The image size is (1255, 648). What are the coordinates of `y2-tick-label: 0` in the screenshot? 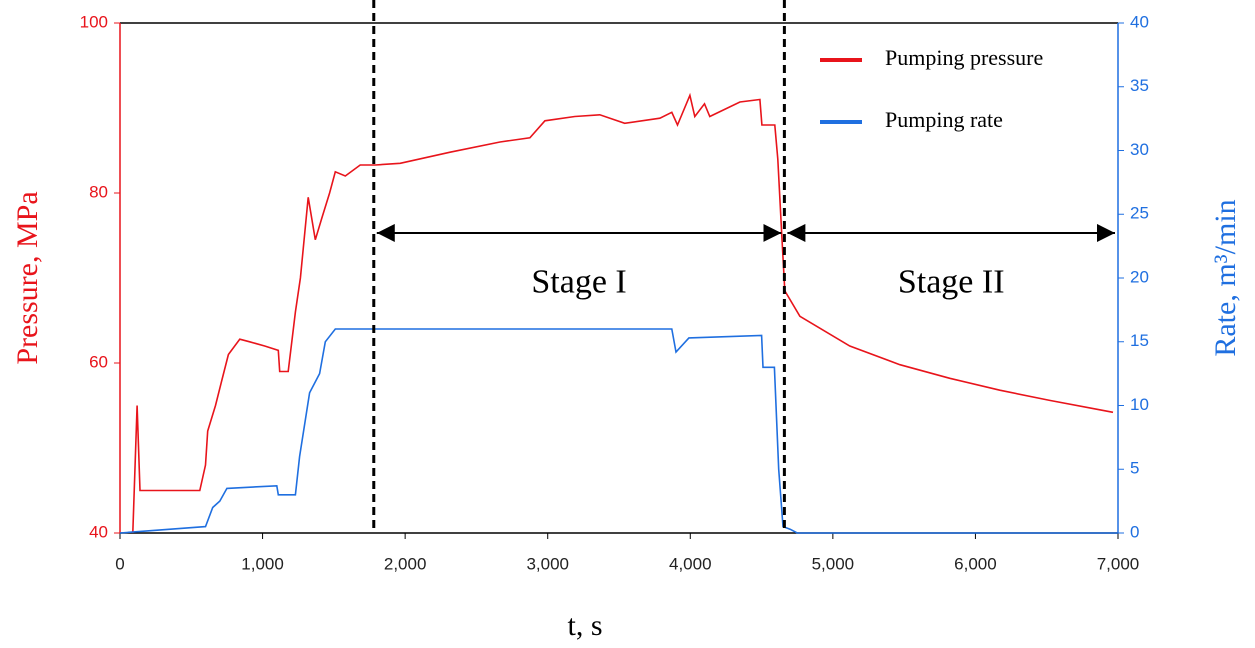 It's located at (1134, 531).